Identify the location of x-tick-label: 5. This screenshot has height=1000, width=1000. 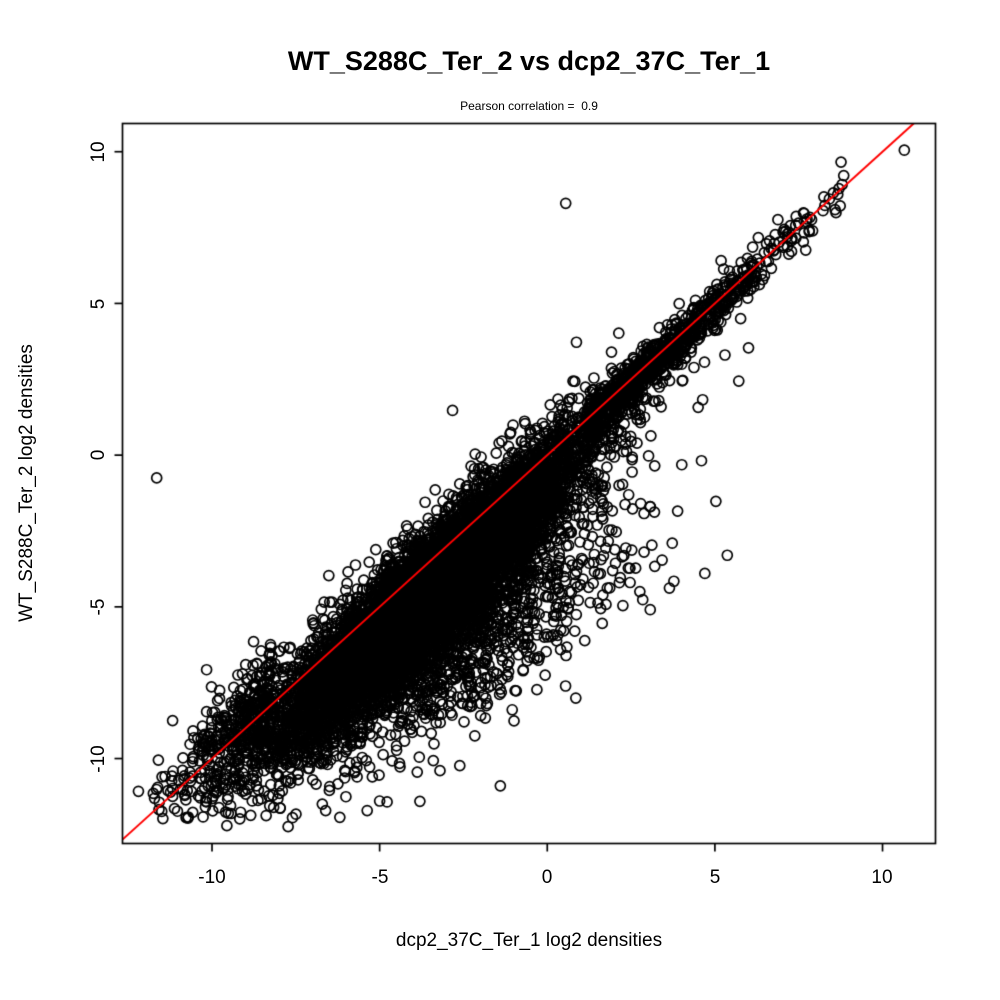
(715, 877).